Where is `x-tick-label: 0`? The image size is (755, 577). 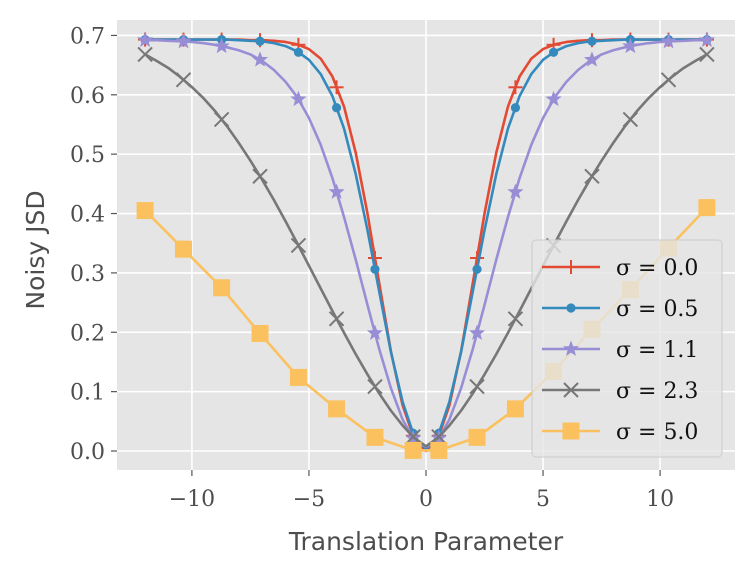
x-tick-label: 0 is located at coordinates (426, 499).